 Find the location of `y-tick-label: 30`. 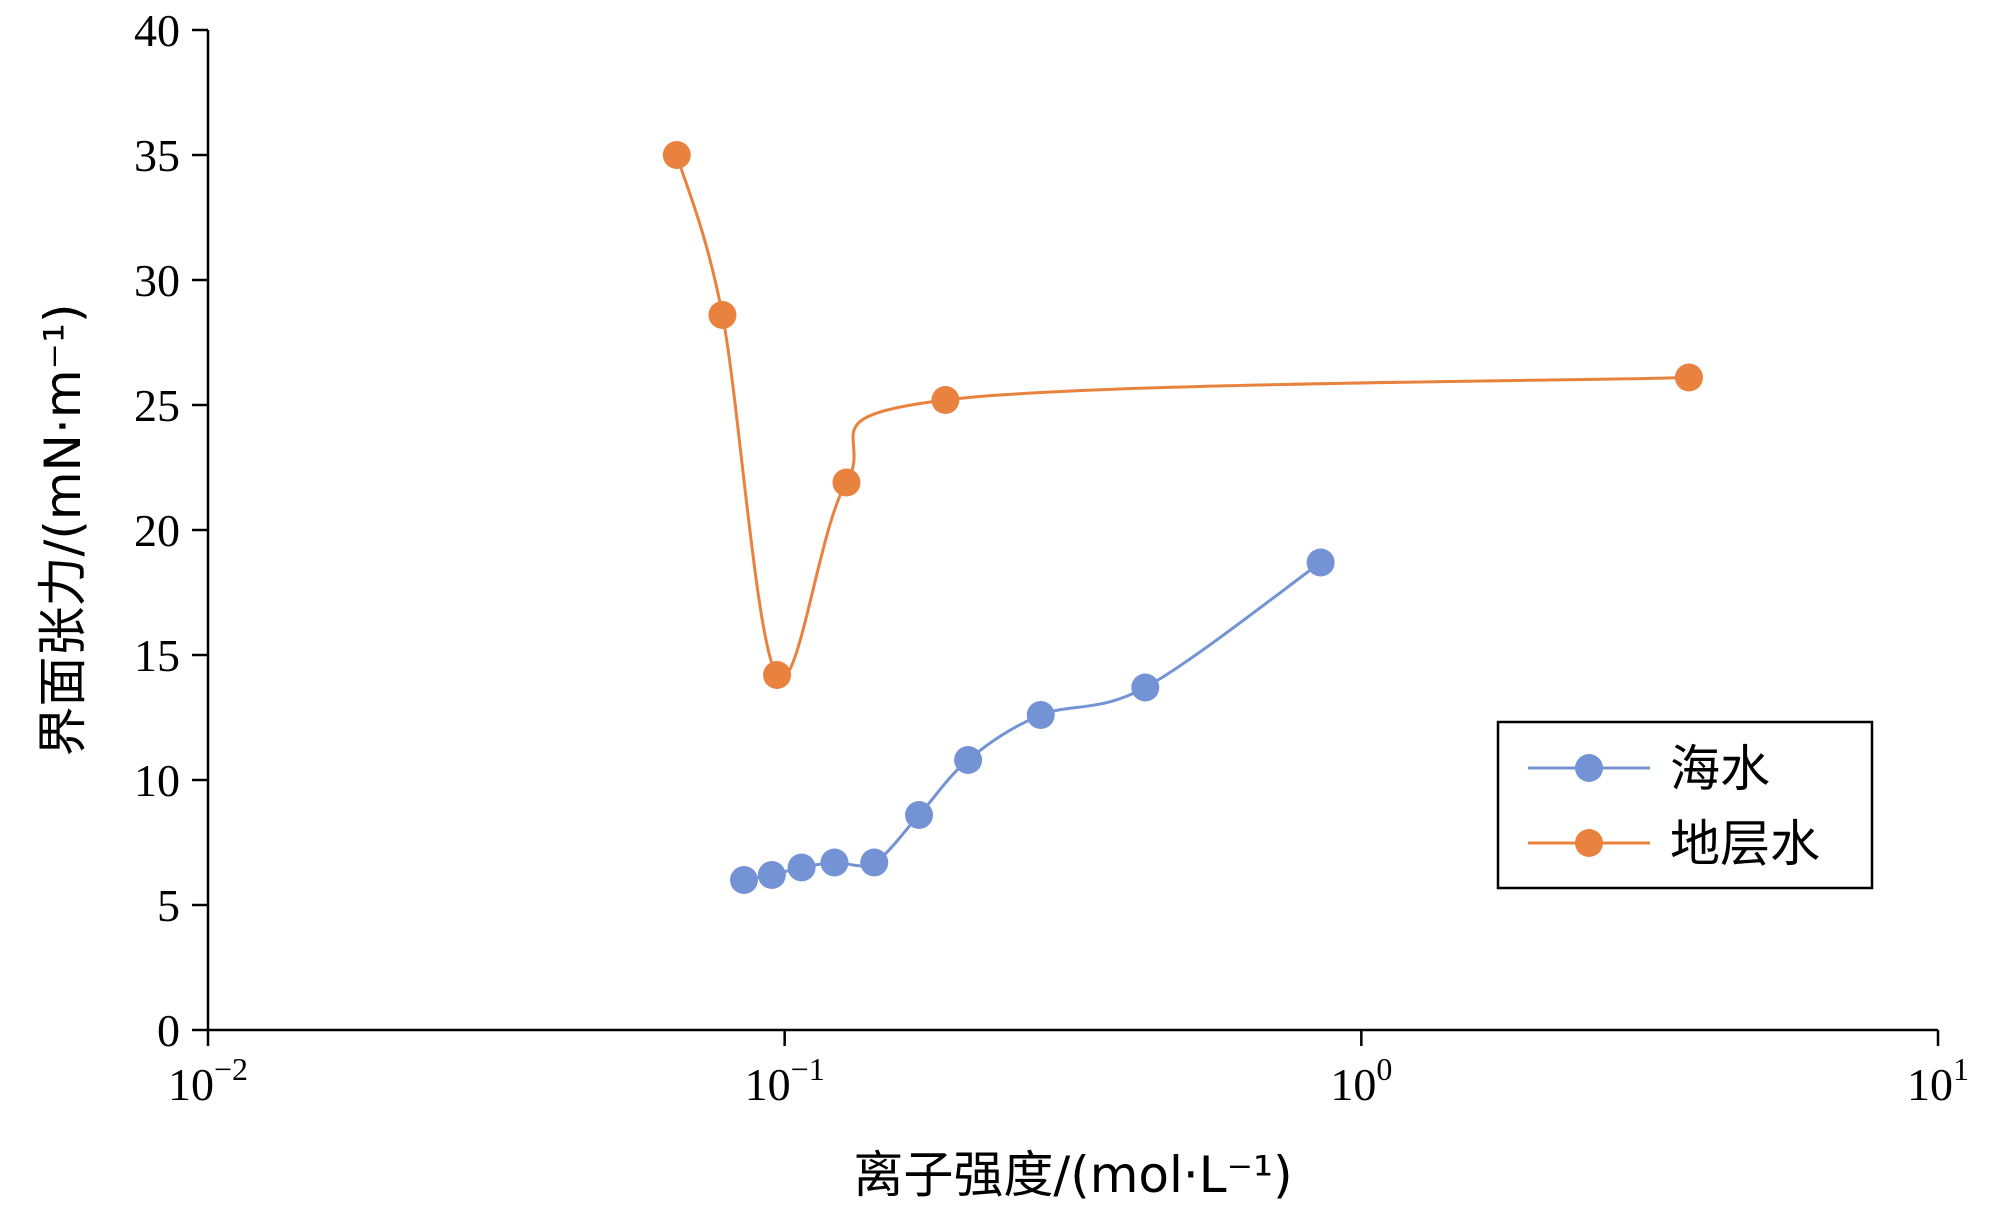

y-tick-label: 30 is located at coordinates (157, 280).